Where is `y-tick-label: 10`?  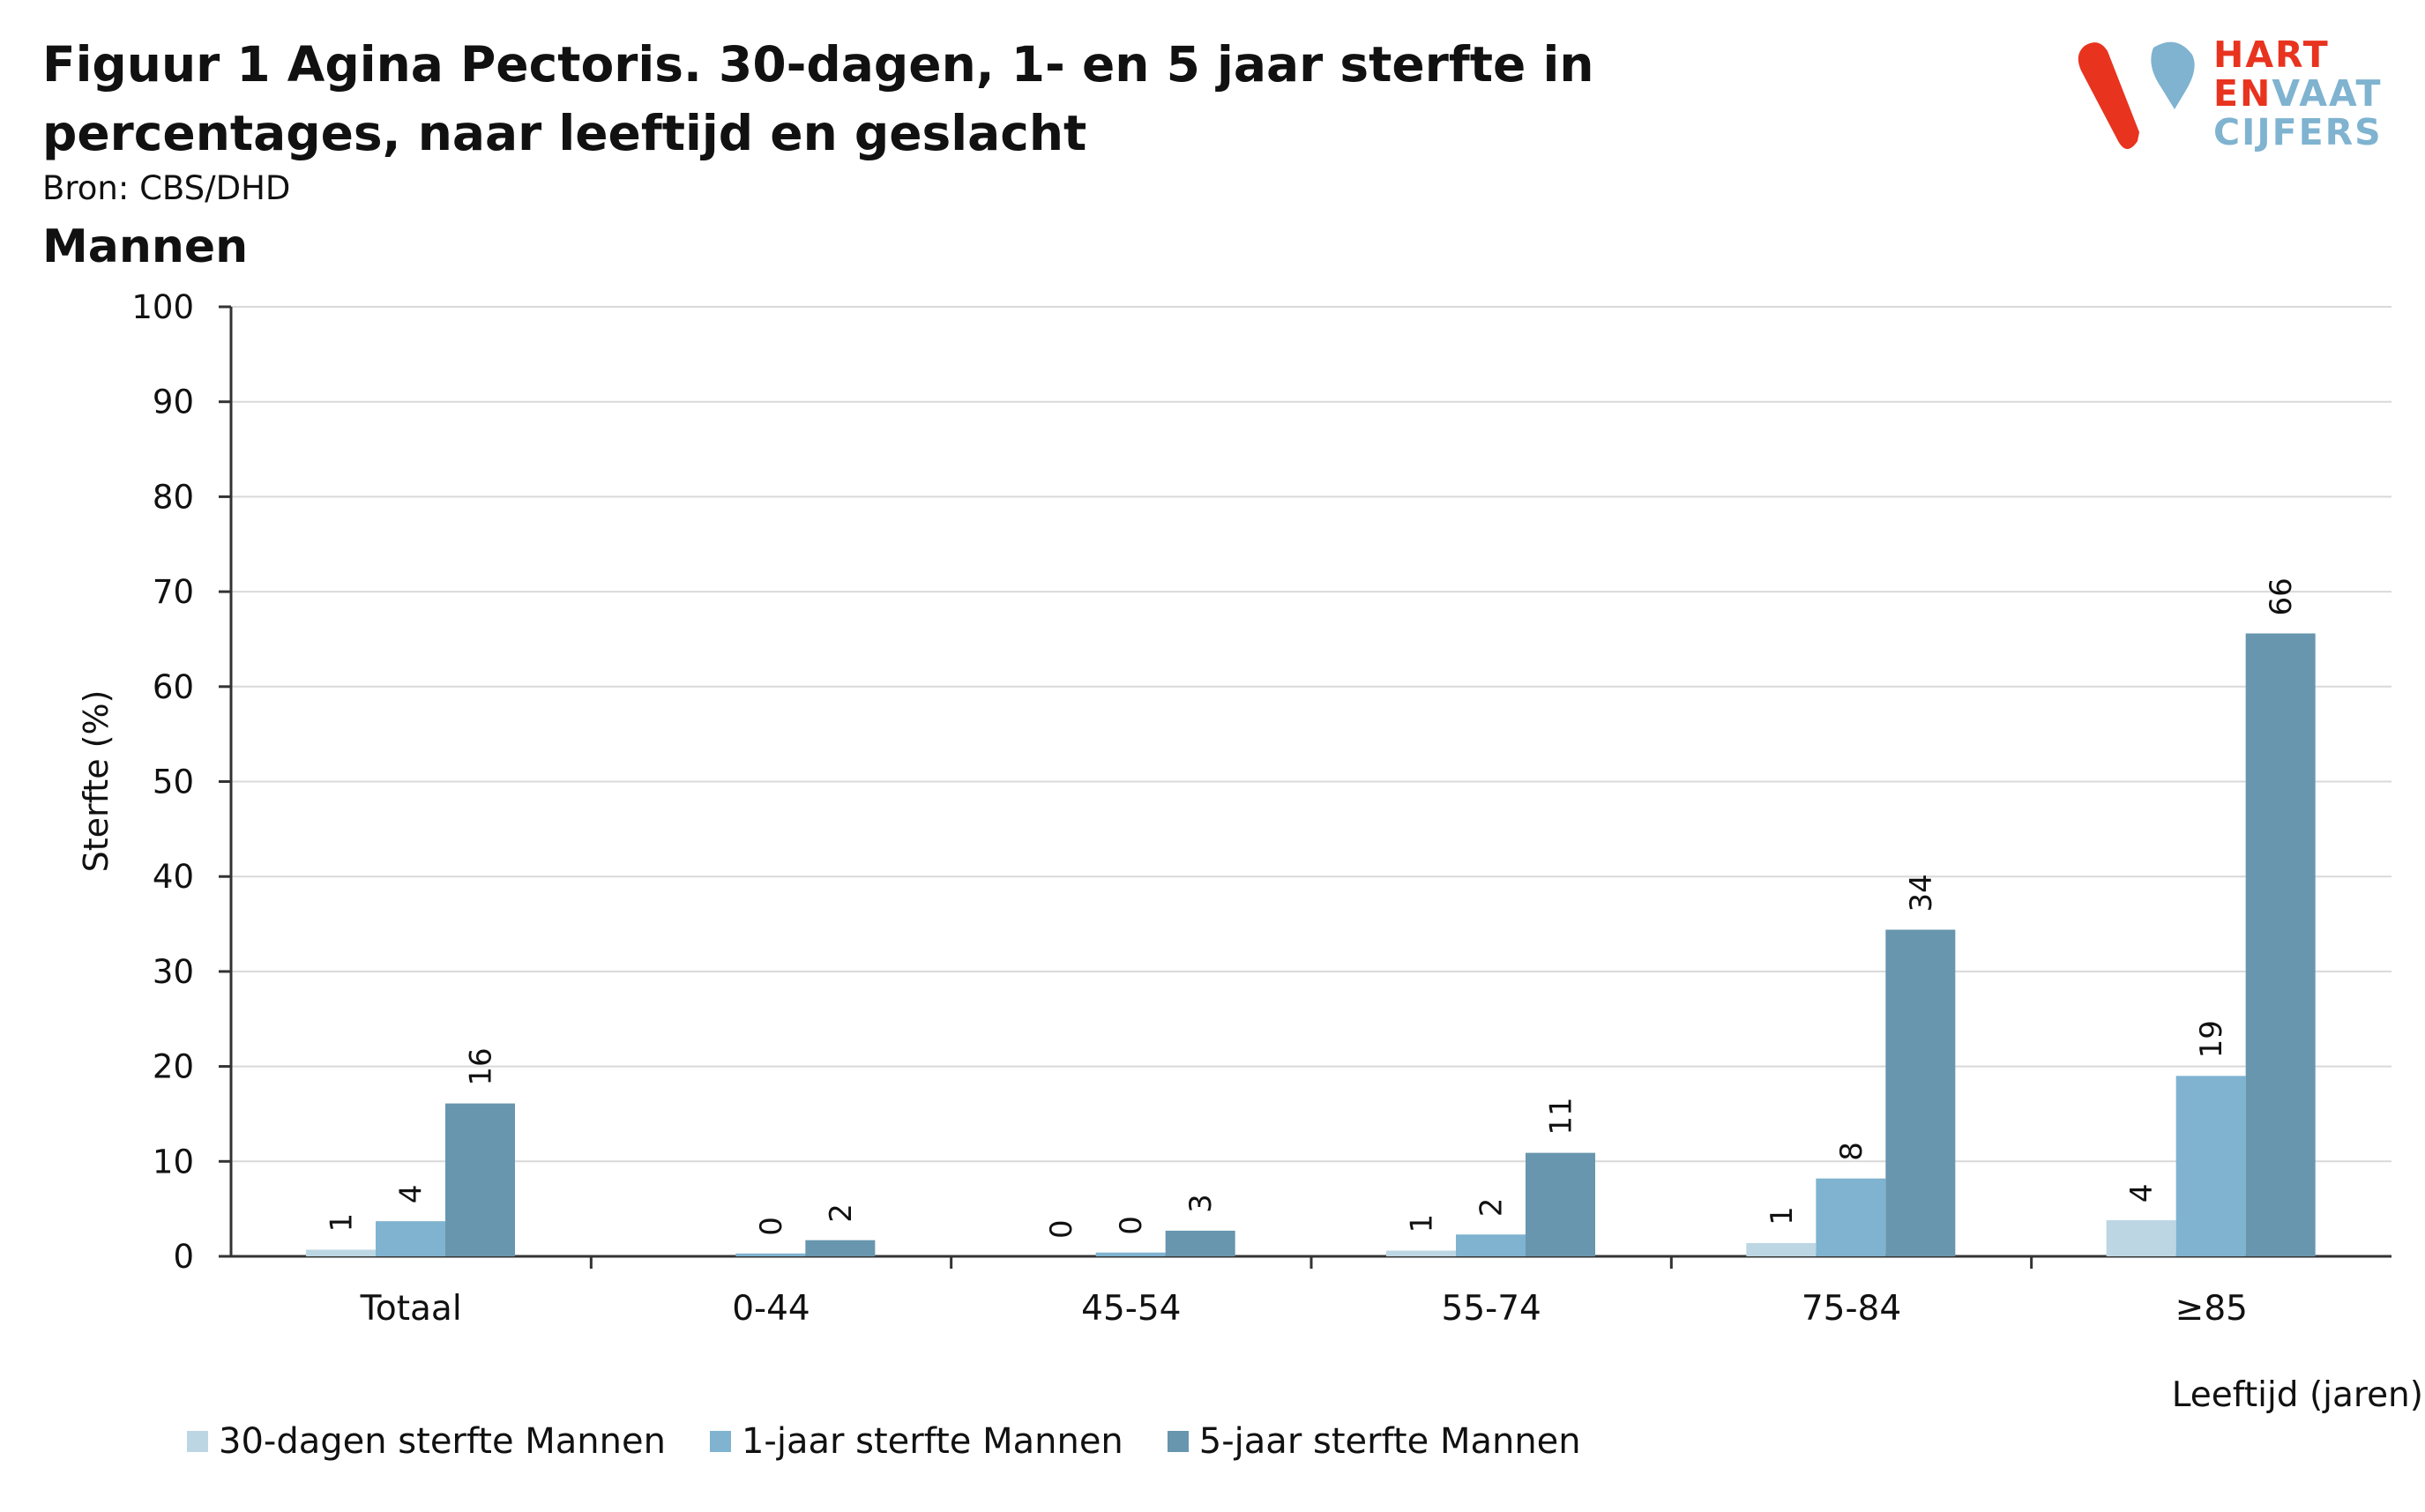 y-tick-label: 10 is located at coordinates (173, 1162).